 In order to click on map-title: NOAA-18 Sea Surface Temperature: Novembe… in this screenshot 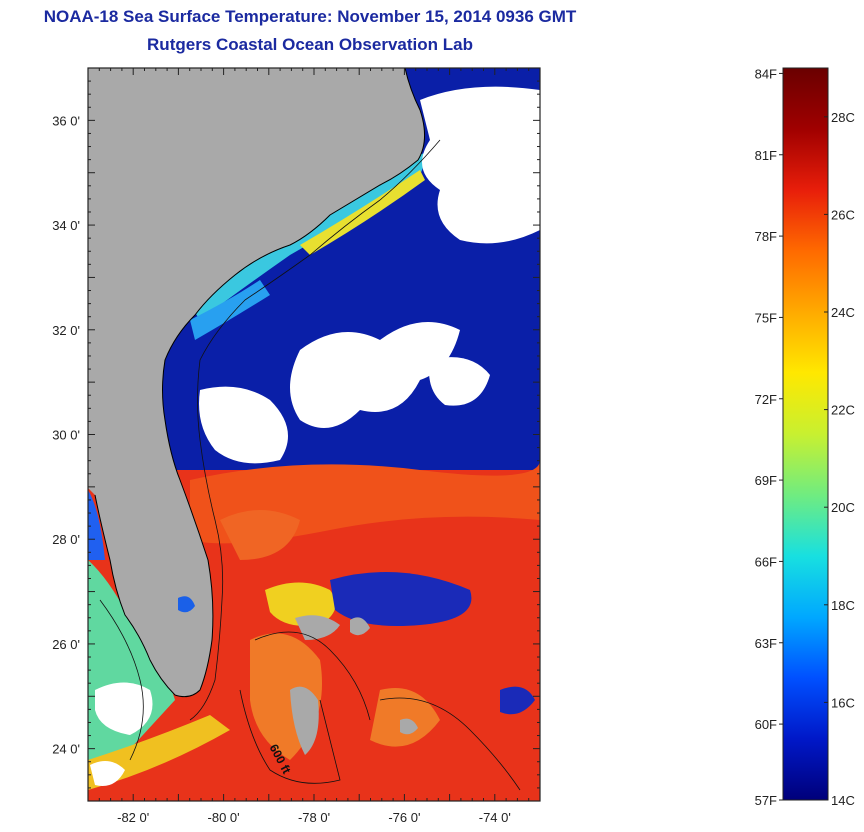, I will do `click(310, 16)`.